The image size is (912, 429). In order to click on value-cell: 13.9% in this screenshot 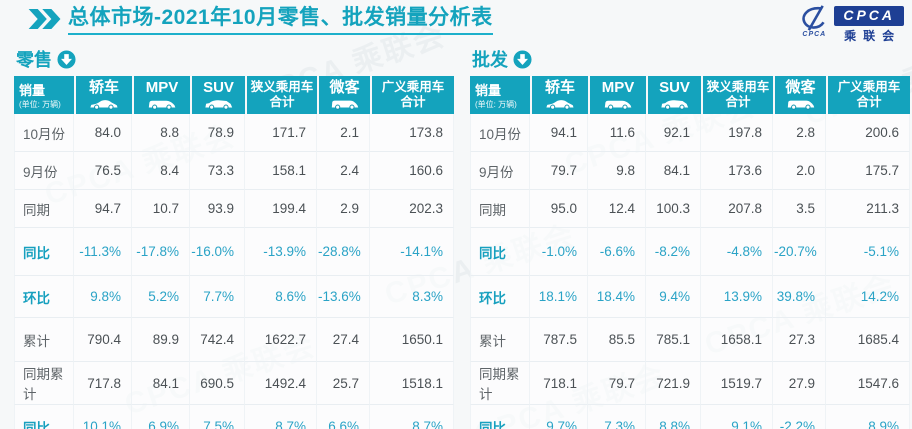, I will do `click(737, 297)`.